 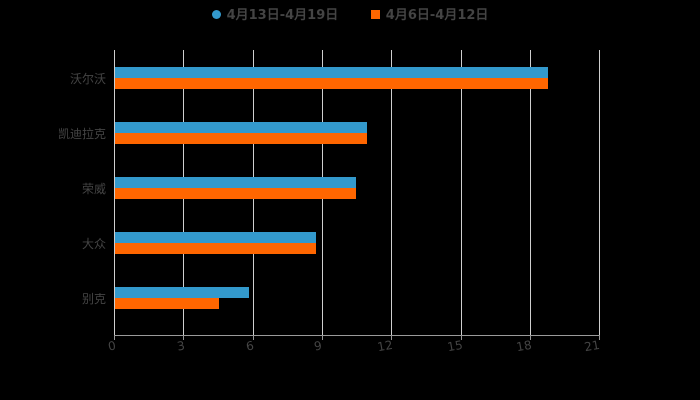 I want to click on x-tick-label: 18, so click(x=524, y=346).